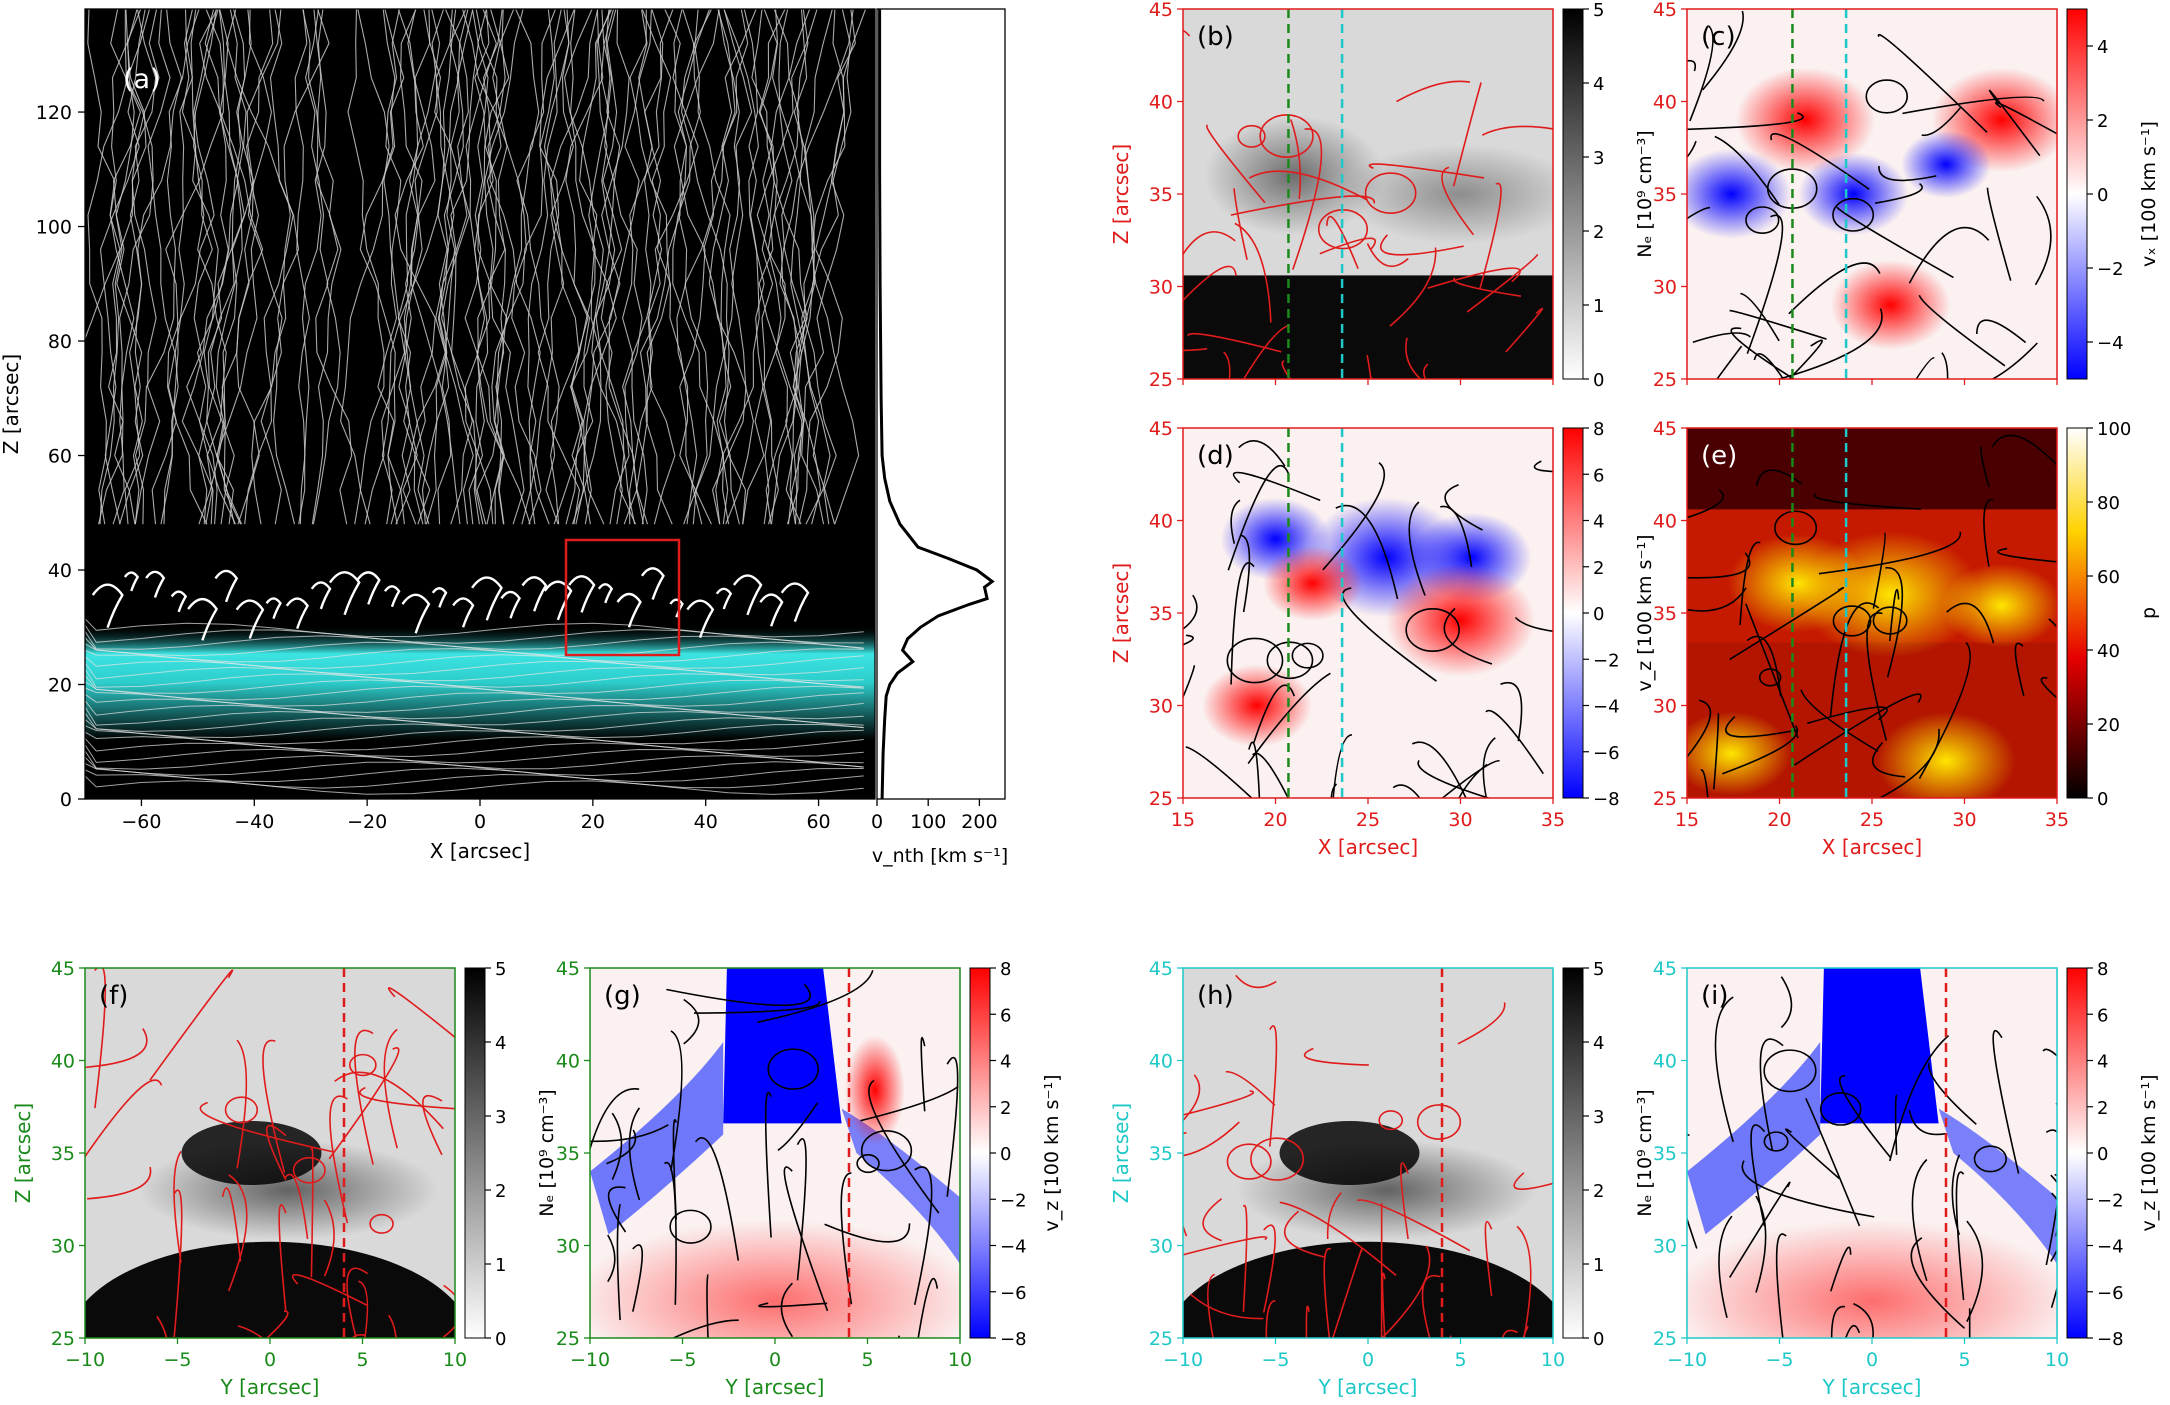 Image resolution: width=2170 pixels, height=1405 pixels. I want to click on colorbar-tick-label: 0, so click(2102, 1154).